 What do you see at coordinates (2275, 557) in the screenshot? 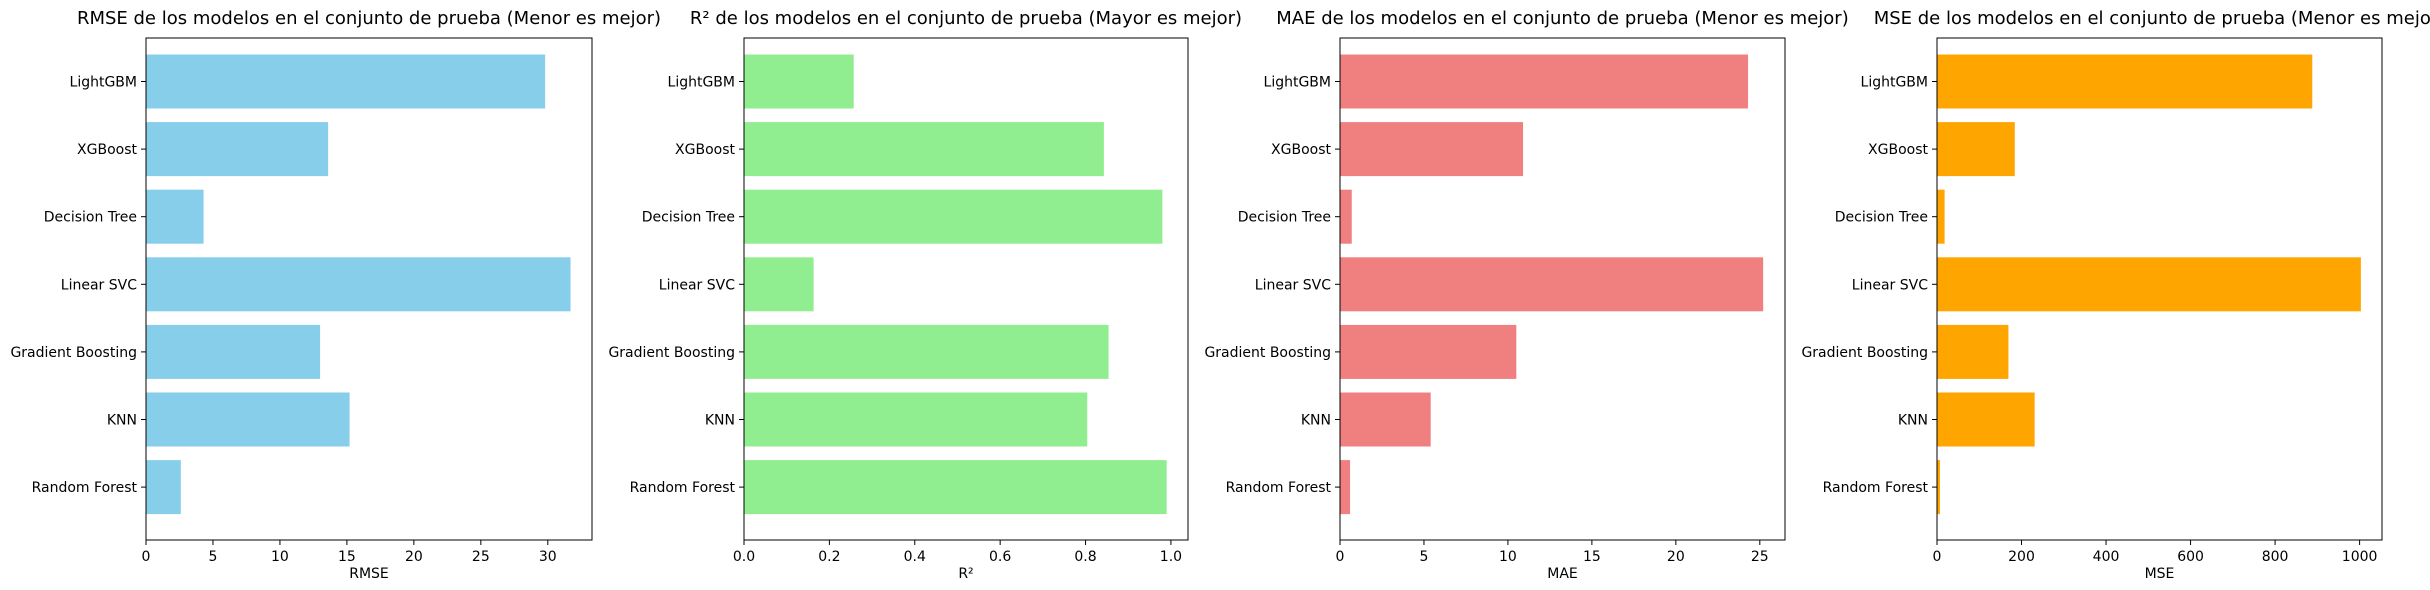
I see `x-tick-label: 800` at bounding box center [2275, 557].